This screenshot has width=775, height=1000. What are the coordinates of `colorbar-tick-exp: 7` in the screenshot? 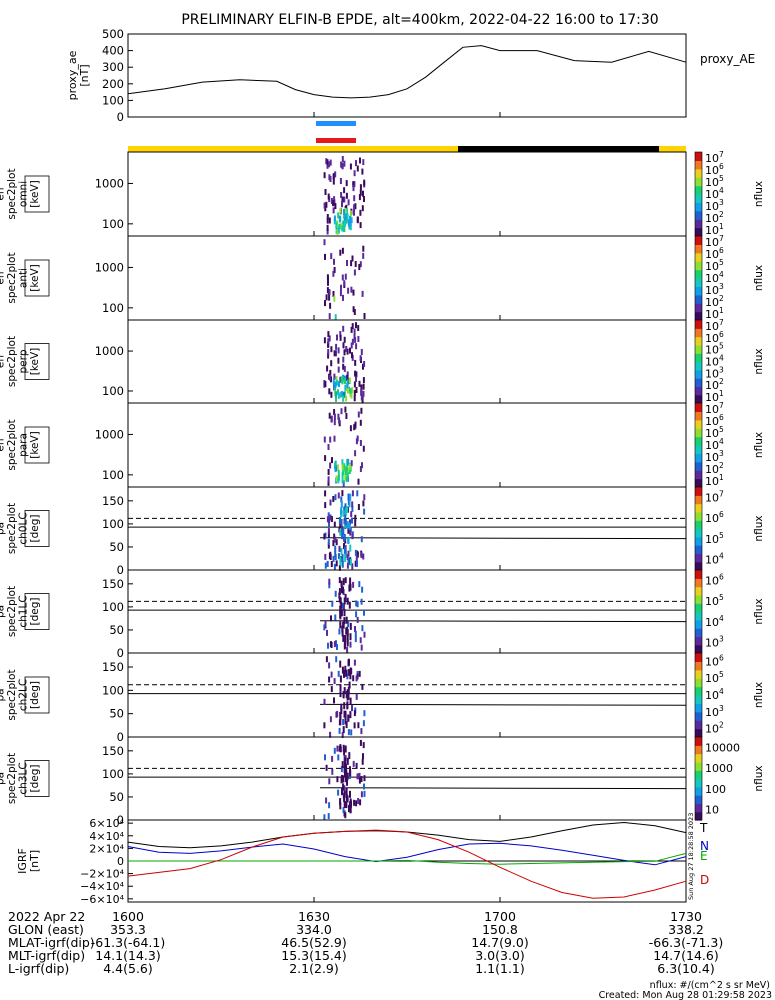 It's located at (721, 493).